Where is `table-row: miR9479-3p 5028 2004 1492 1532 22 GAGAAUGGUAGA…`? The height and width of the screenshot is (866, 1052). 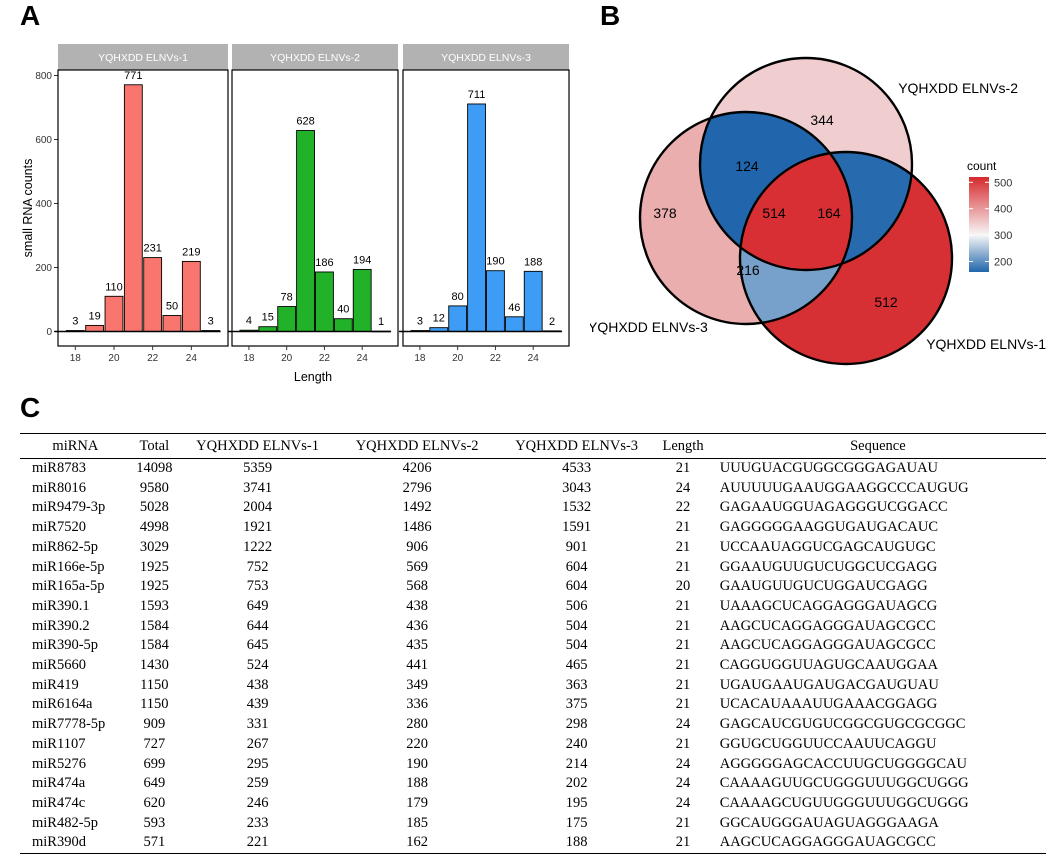
table-row: miR9479-3p 5028 2004 1492 1532 22 GAGAAUGGUAGA… is located at coordinates (533, 508).